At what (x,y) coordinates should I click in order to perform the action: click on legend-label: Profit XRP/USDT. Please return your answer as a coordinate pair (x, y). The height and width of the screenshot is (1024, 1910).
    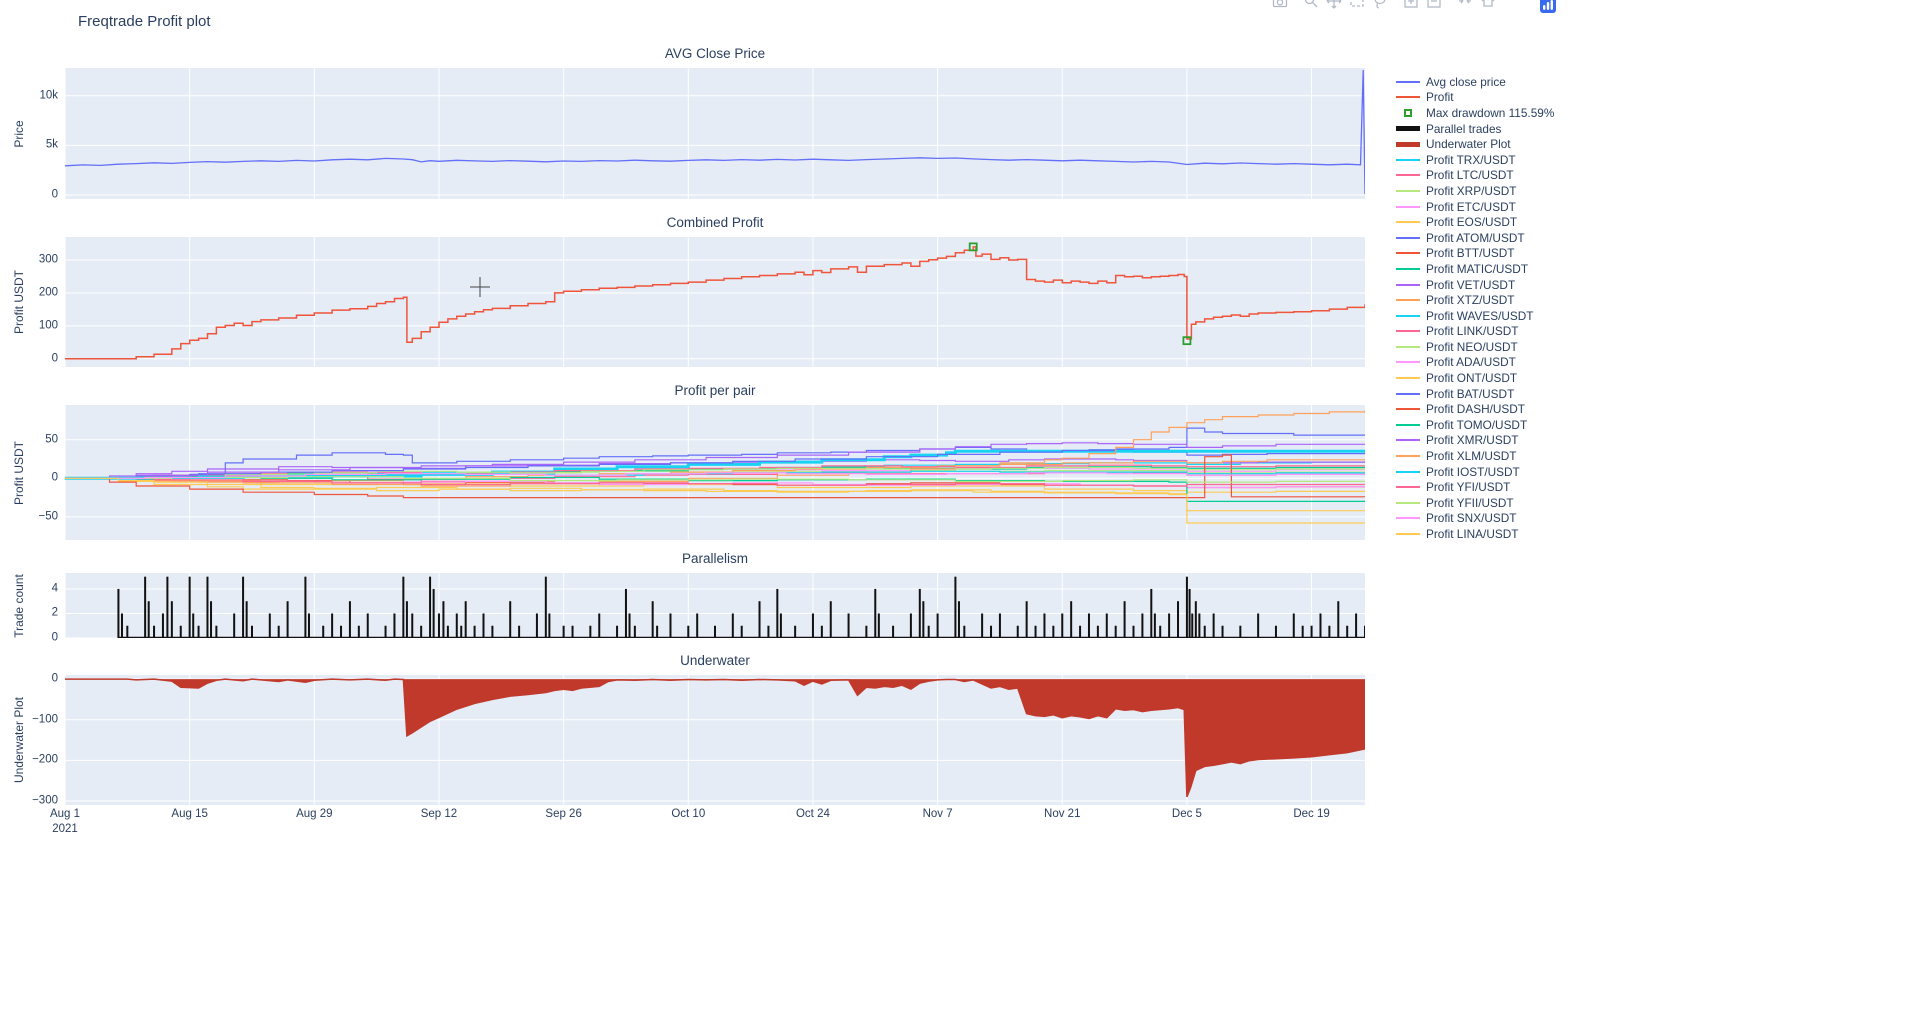
    Looking at the image, I should click on (1471, 190).